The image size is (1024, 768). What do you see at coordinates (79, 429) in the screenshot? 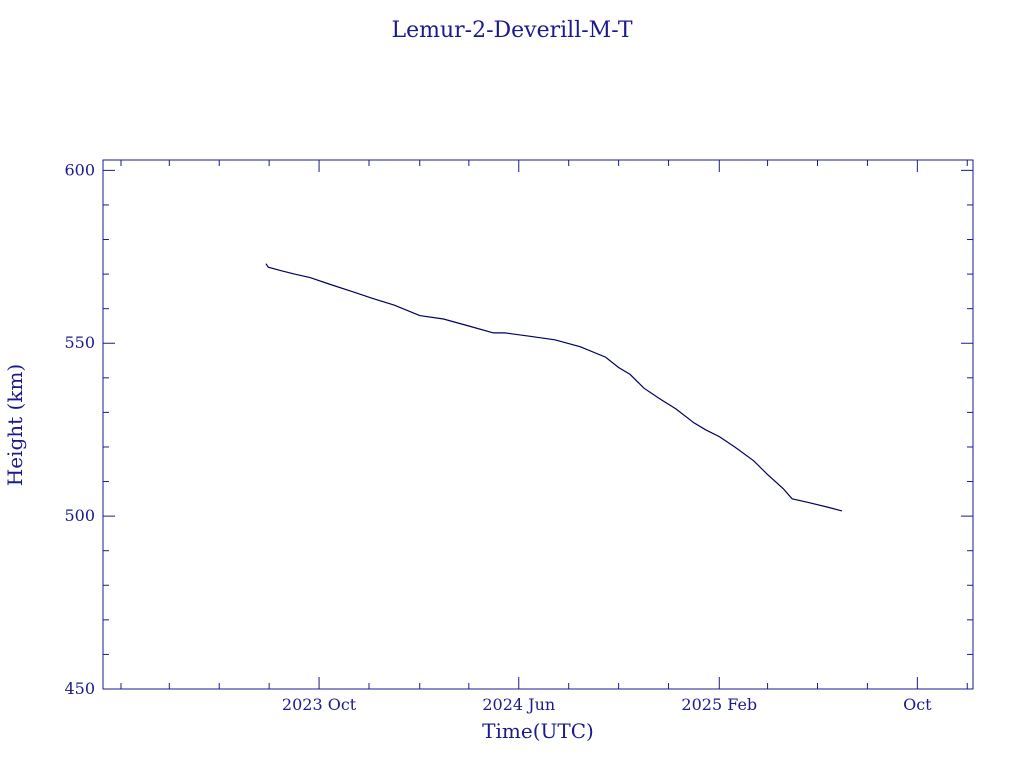
I see `y-tick-labels: 450 500 550 600` at bounding box center [79, 429].